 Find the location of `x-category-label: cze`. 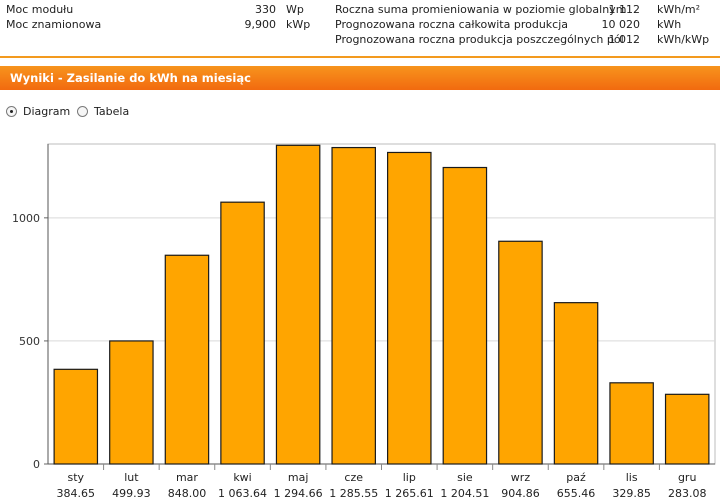

x-category-label: cze is located at coordinates (353, 477).